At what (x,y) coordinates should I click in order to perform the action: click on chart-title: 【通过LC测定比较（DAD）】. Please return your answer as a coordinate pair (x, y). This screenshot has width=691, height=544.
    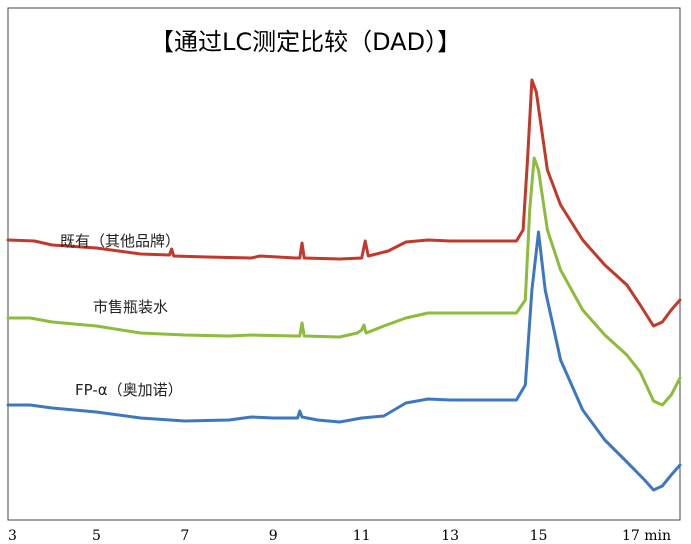
    Looking at the image, I should click on (305, 42).